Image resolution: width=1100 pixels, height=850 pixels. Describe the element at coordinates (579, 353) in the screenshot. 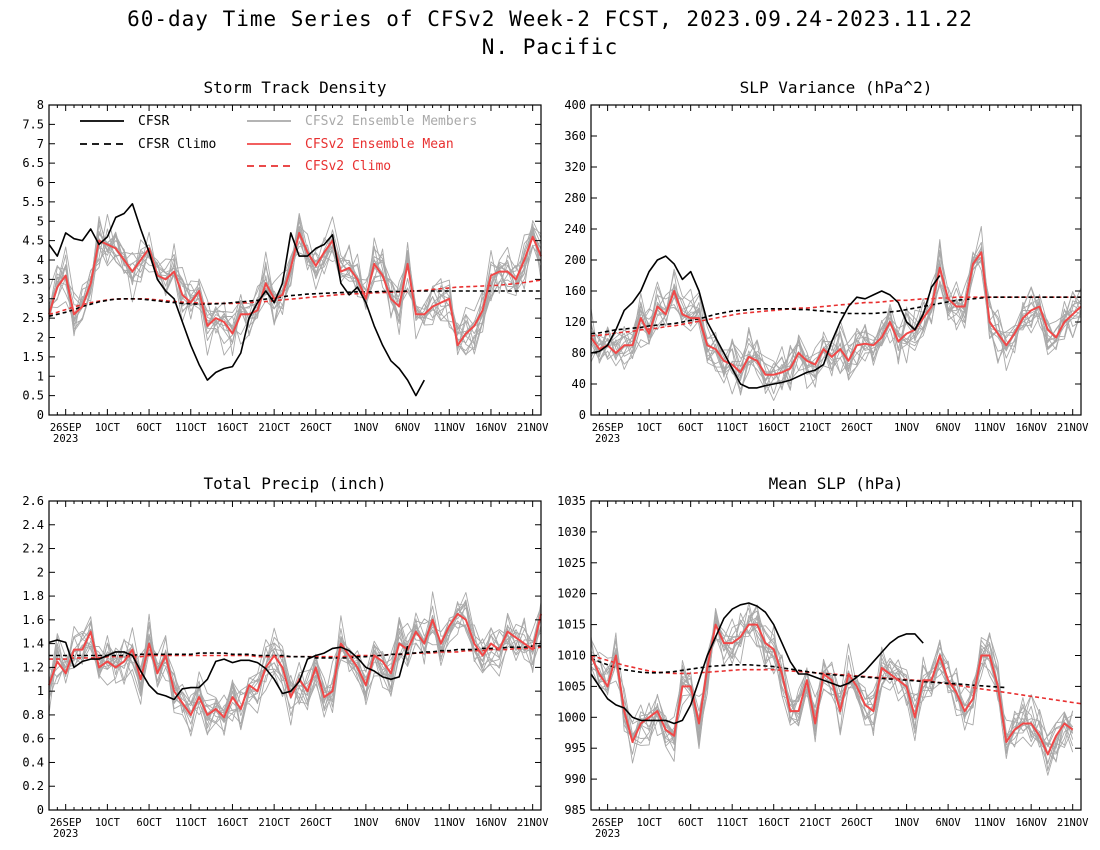

I see `y-tick-label: 80` at that location.